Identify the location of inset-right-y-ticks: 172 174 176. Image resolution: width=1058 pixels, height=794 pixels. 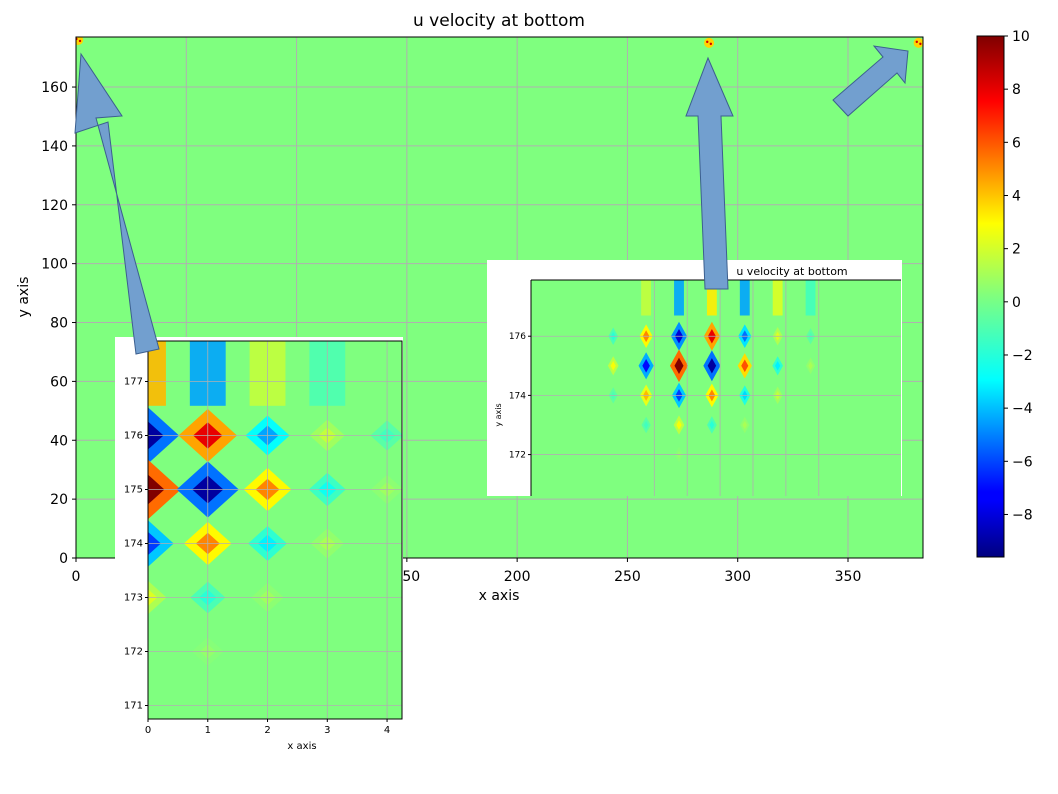
(520, 396).